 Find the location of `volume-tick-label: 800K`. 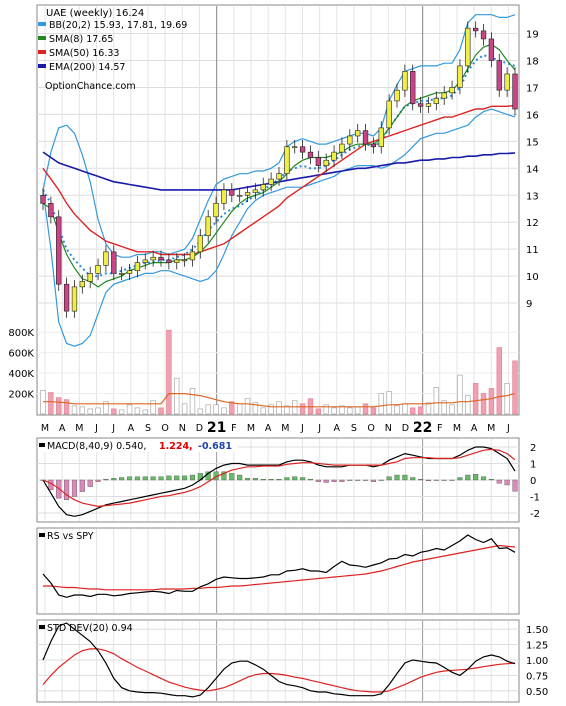

volume-tick-label: 800K is located at coordinates (21, 333).